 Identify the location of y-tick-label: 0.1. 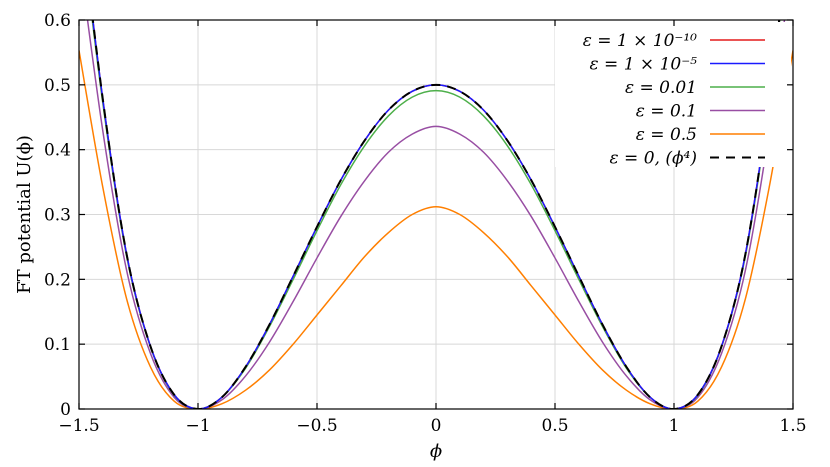
(57, 345).